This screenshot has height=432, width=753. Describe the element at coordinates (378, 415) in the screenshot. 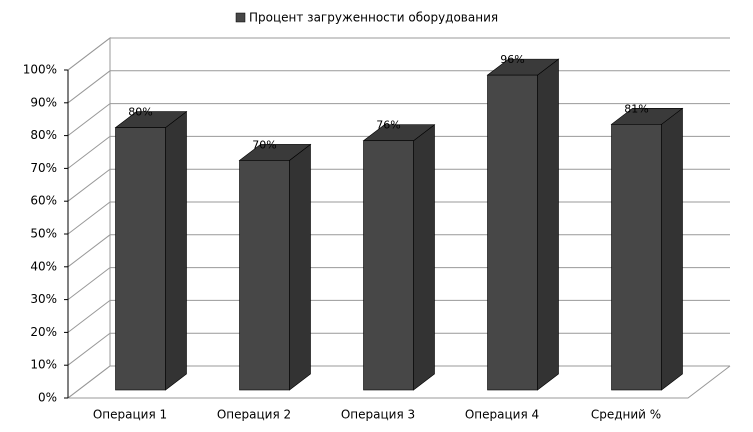

I see `x-tick-label: Операция 3` at that location.